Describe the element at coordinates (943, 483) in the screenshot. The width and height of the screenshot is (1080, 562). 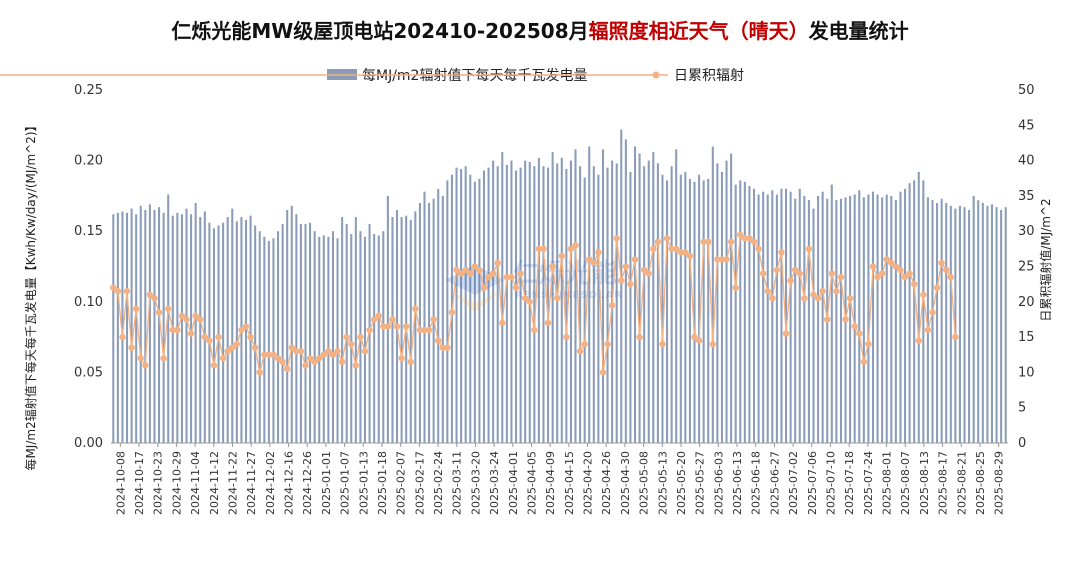
I see `x-tick-label: 2025-08-17` at that location.